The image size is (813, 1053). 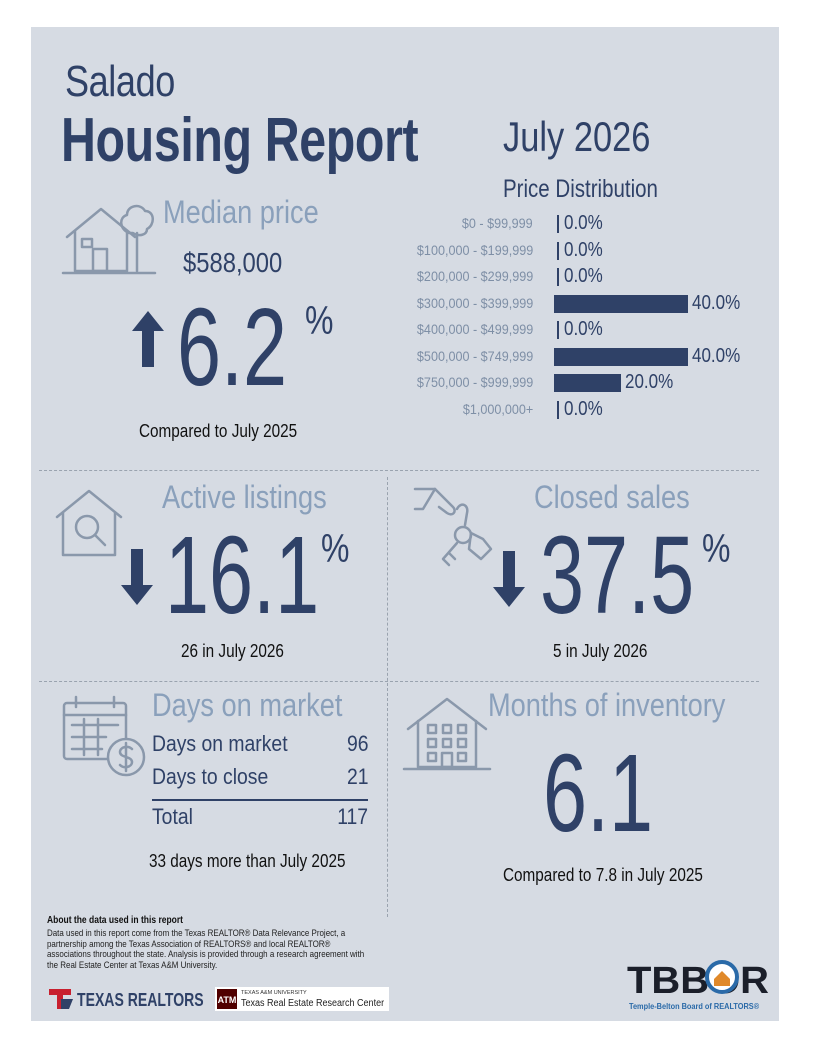 I want to click on price-range-label: $750,000 - $999,999, so click(x=474, y=382).